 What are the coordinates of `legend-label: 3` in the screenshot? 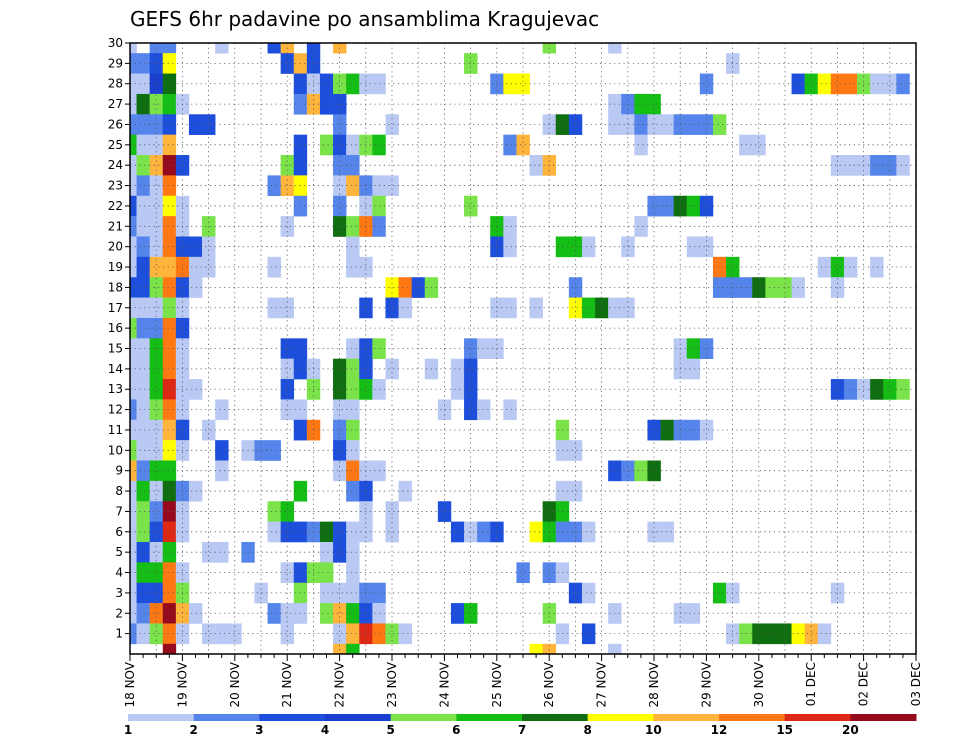 It's located at (259, 730).